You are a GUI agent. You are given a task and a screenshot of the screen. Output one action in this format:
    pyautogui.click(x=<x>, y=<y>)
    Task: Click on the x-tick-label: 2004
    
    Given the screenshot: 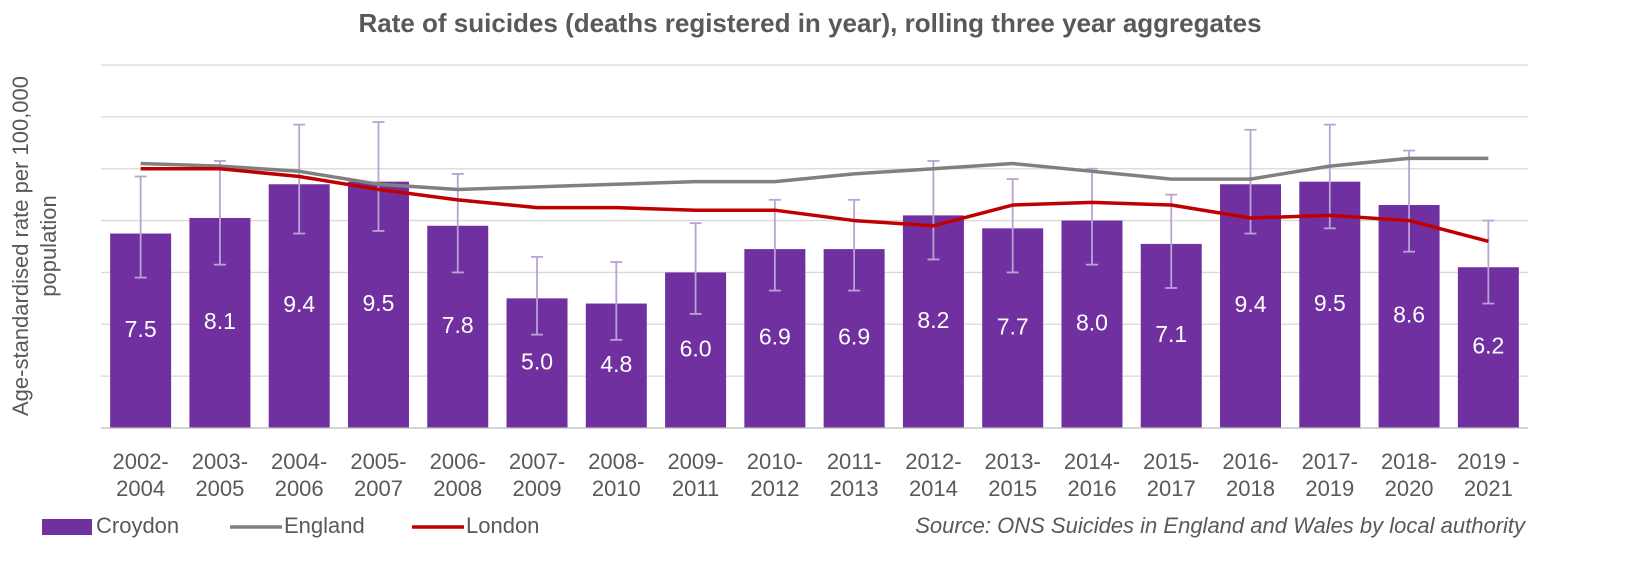 What is the action you would take?
    pyautogui.click(x=140, y=488)
    